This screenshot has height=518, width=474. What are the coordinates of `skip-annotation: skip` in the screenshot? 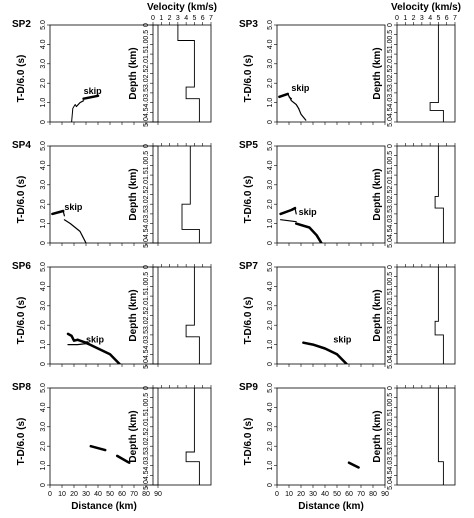 It's located at (342, 340).